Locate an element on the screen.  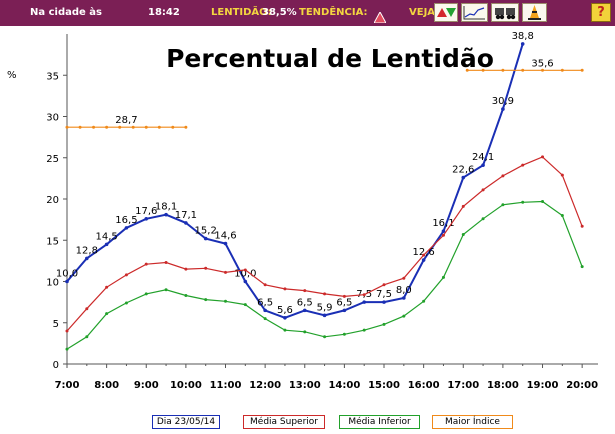
data-label: 15,2 is located at coordinates (206, 231).